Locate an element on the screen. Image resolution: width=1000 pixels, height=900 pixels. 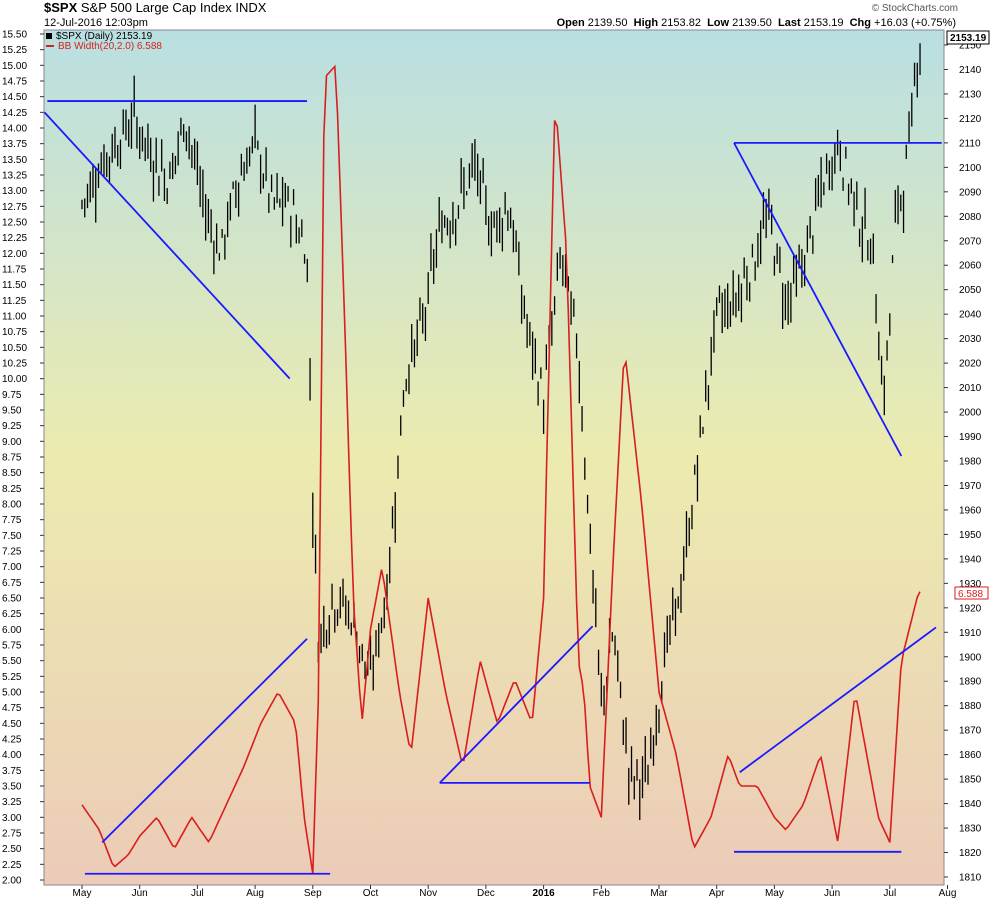
left-tick-label: 12.50 is located at coordinates (14, 223).